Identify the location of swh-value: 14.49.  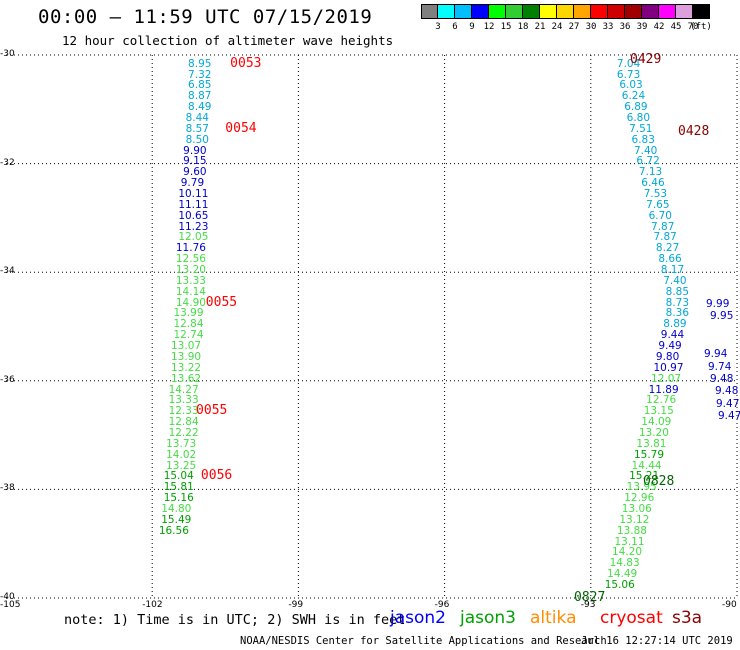
(622, 574).